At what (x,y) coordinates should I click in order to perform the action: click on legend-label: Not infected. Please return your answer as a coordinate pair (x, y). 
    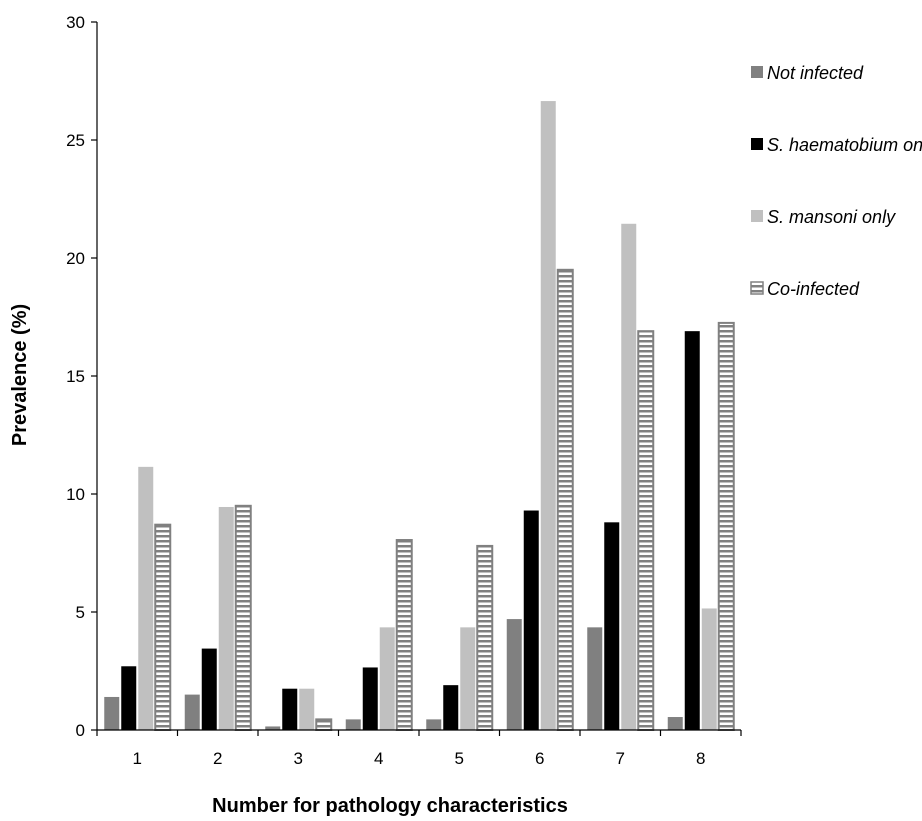
    Looking at the image, I should click on (815, 73).